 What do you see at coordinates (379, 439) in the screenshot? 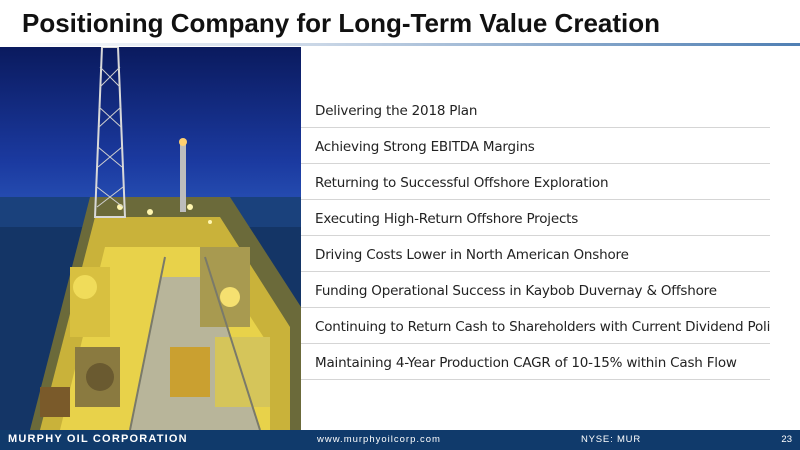
I see `website-url: www.murphyoilcorp.com` at bounding box center [379, 439].